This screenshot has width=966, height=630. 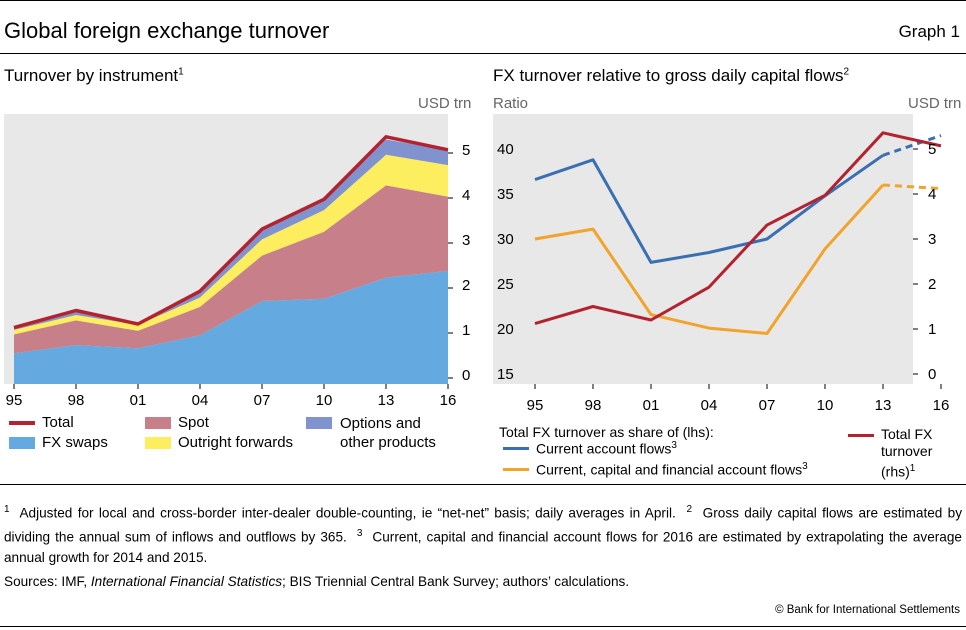 I want to click on right-y-left-tick-label: 40, so click(x=505, y=149).